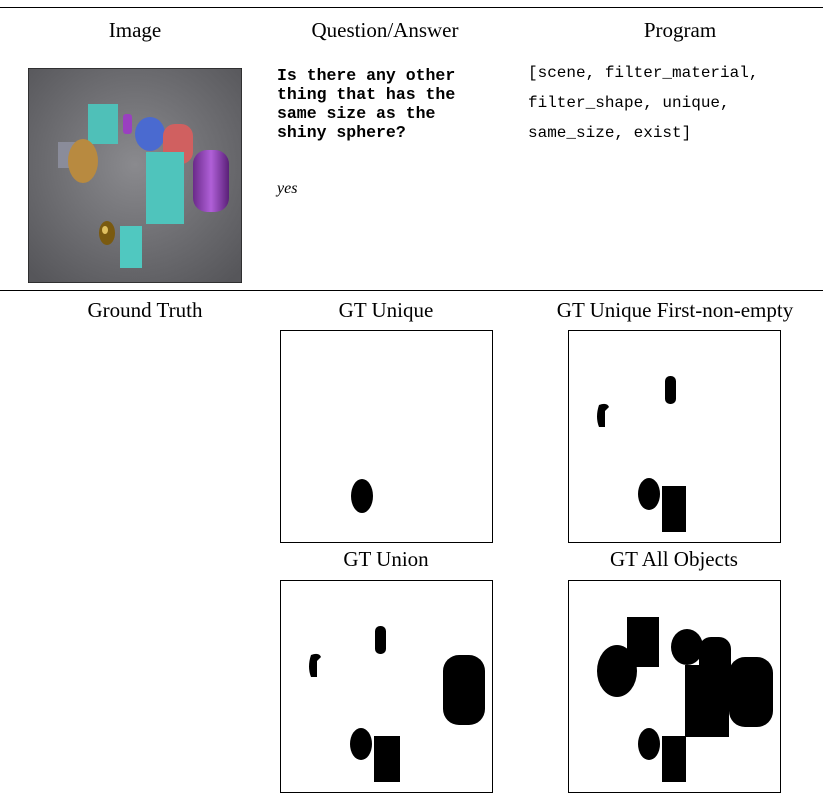 The image size is (823, 796). What do you see at coordinates (674, 559) in the screenshot?
I see `panel-title: GT All Objects` at bounding box center [674, 559].